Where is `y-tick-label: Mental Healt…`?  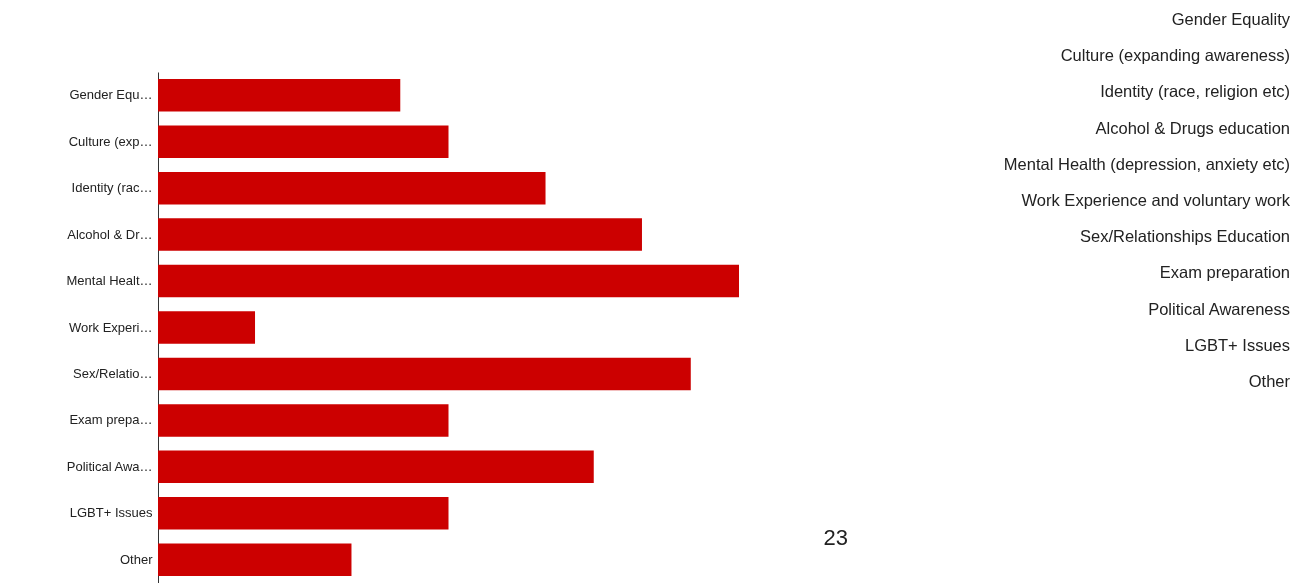 y-tick-label: Mental Healt… is located at coordinates (109, 281).